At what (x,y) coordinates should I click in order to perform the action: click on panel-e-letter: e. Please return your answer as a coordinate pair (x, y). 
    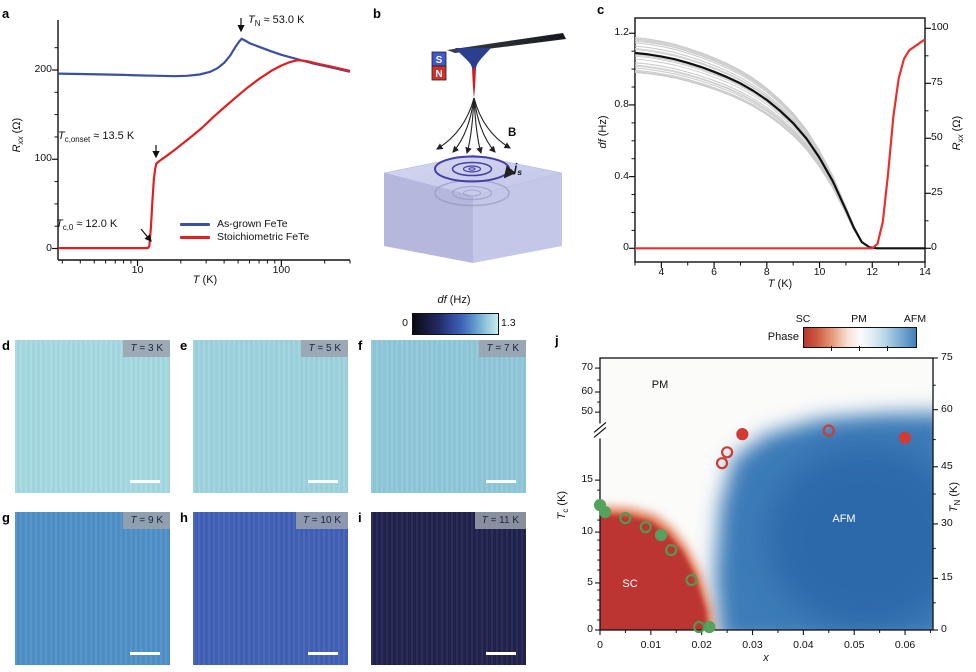
    Looking at the image, I should click on (184, 345).